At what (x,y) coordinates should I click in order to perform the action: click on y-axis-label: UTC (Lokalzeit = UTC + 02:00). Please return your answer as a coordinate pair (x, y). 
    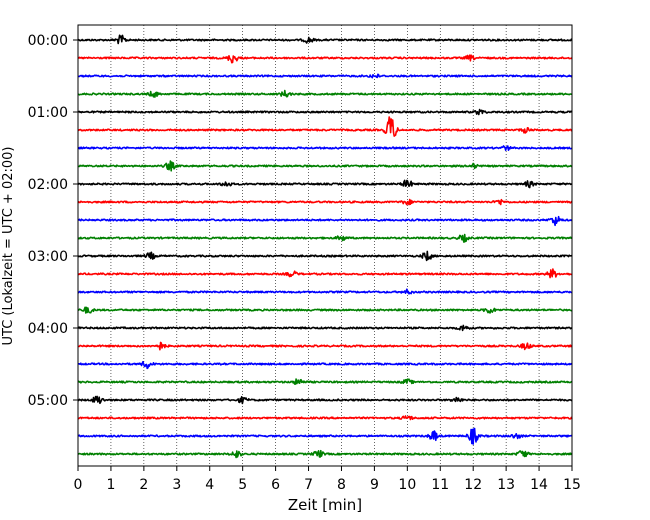
    Looking at the image, I should click on (8, 246).